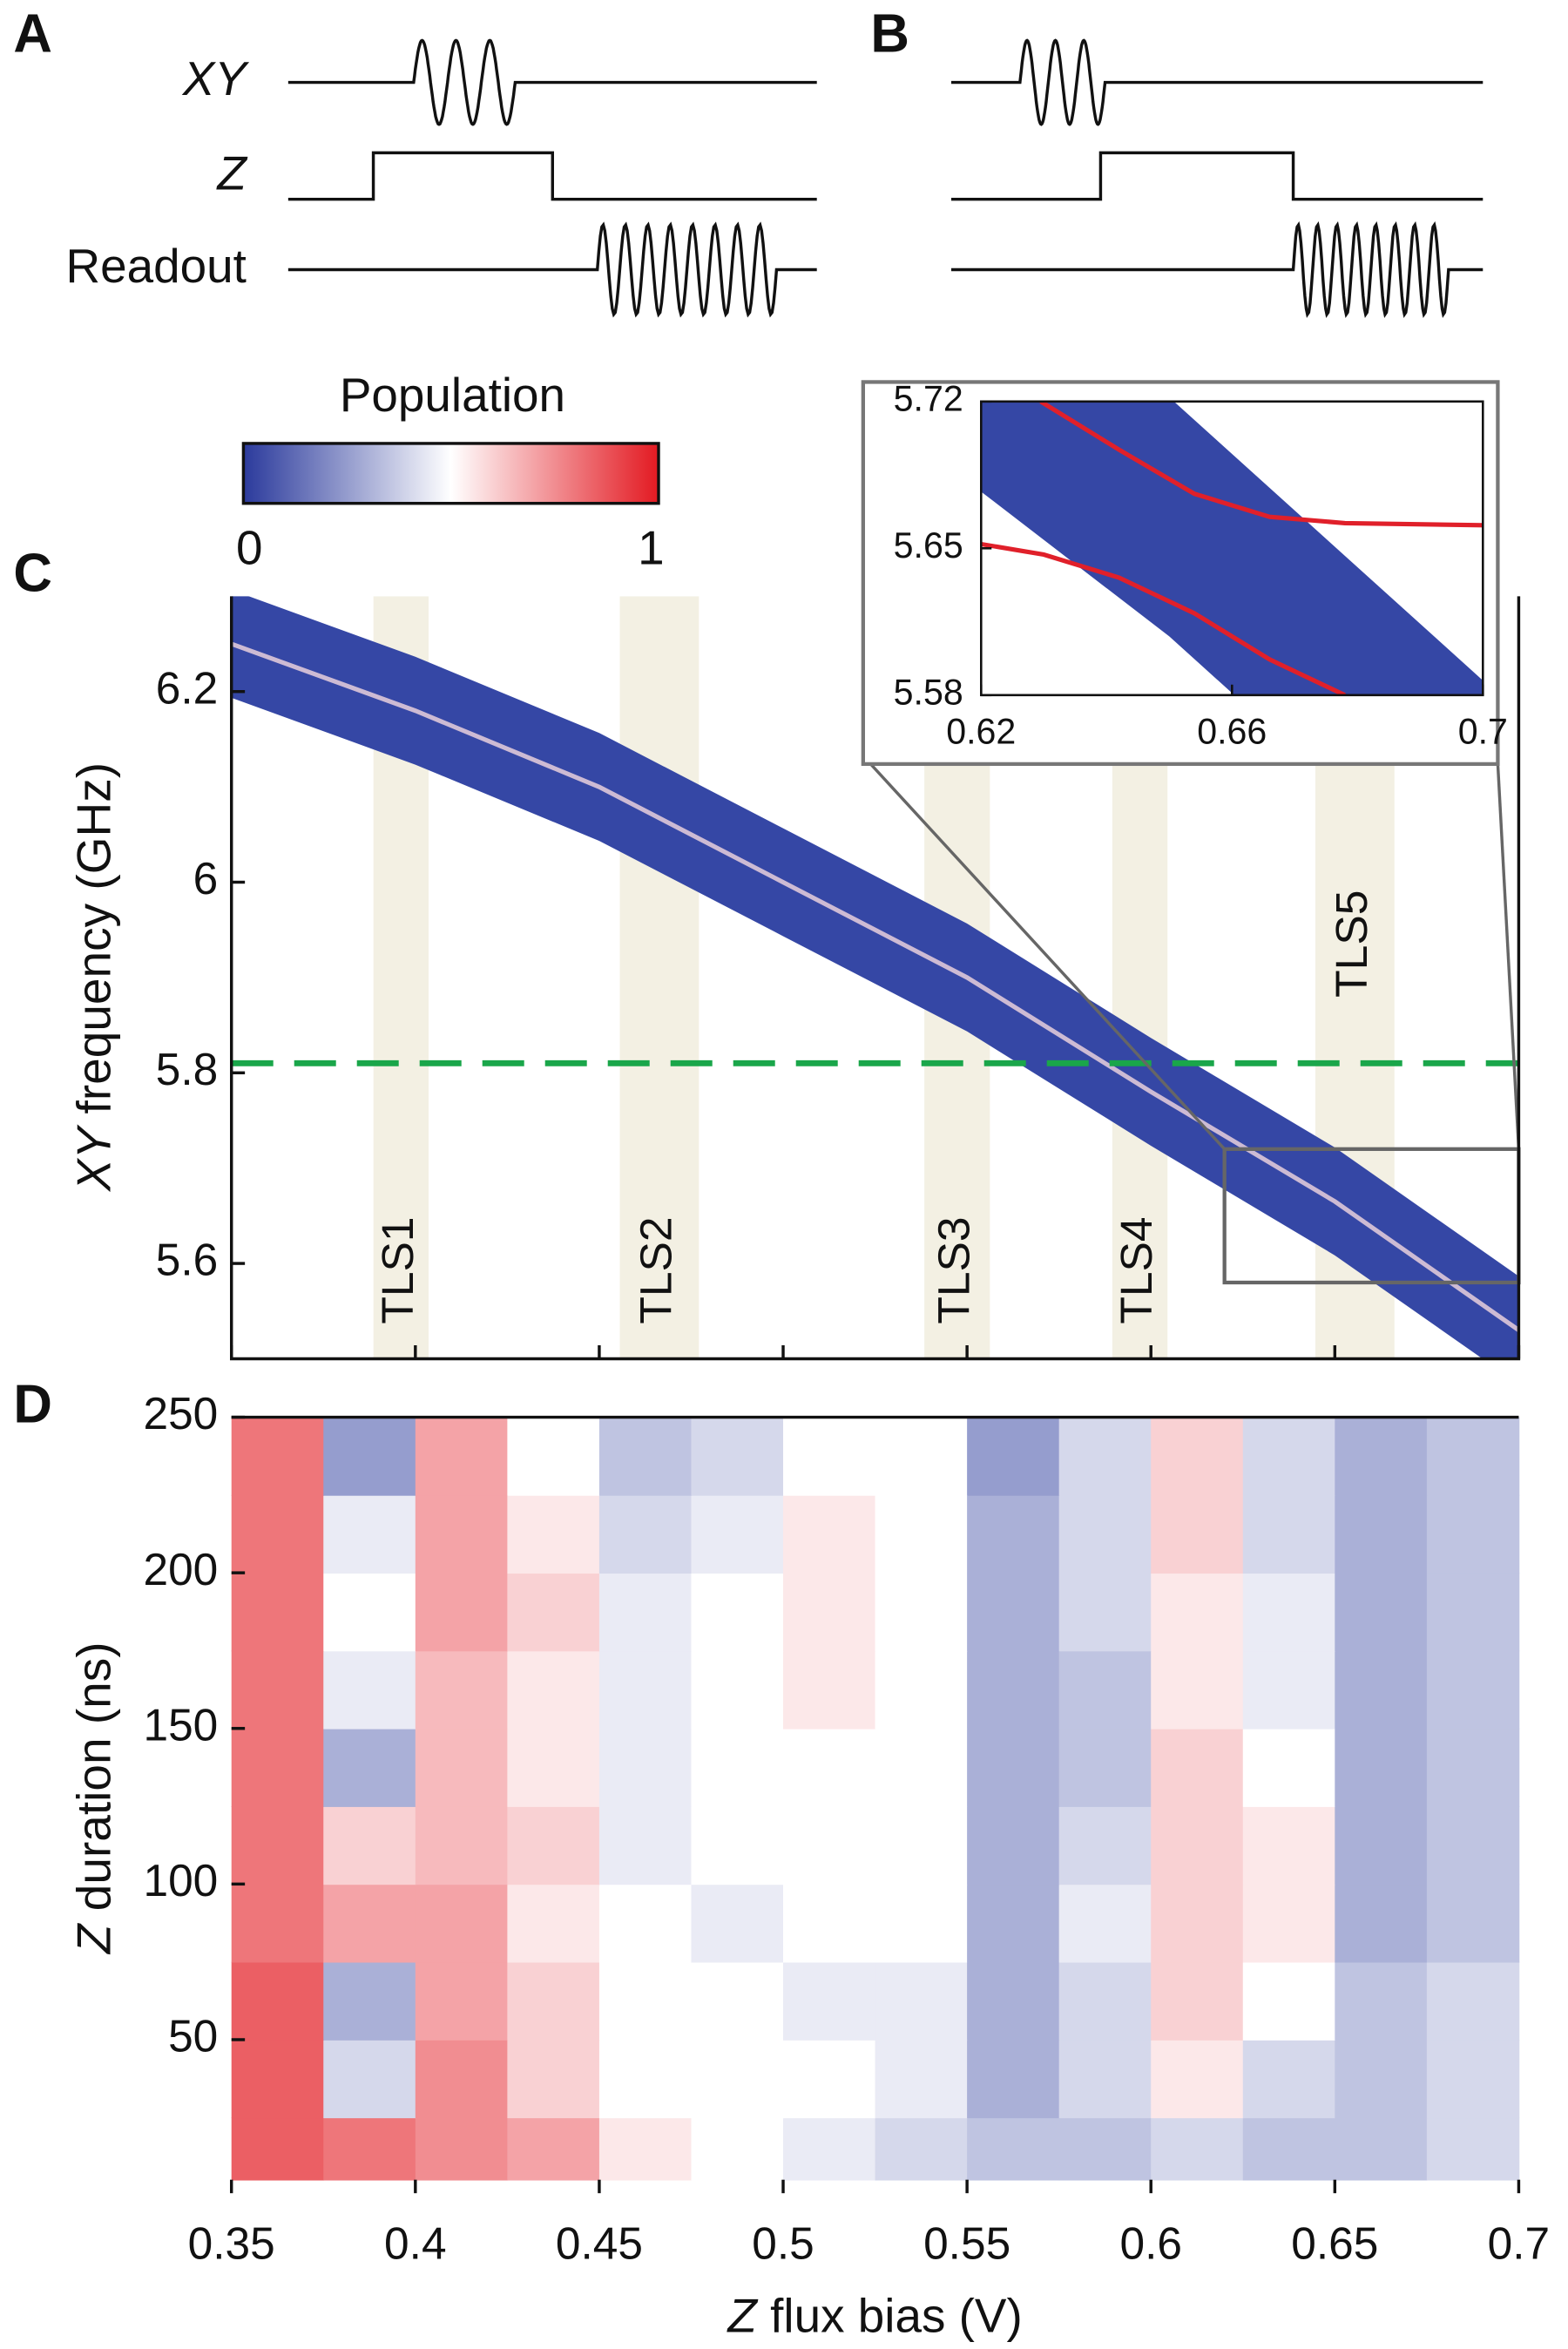 The height and width of the screenshot is (2349, 1568). I want to click on inset-band, so click(1232, 548).